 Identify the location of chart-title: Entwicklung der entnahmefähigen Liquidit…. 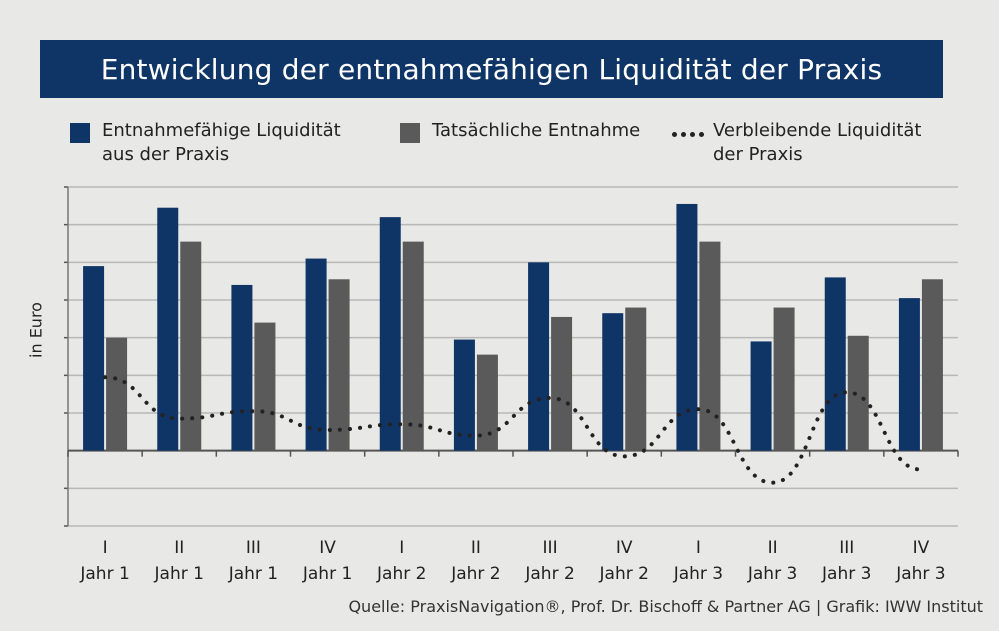
(491, 69).